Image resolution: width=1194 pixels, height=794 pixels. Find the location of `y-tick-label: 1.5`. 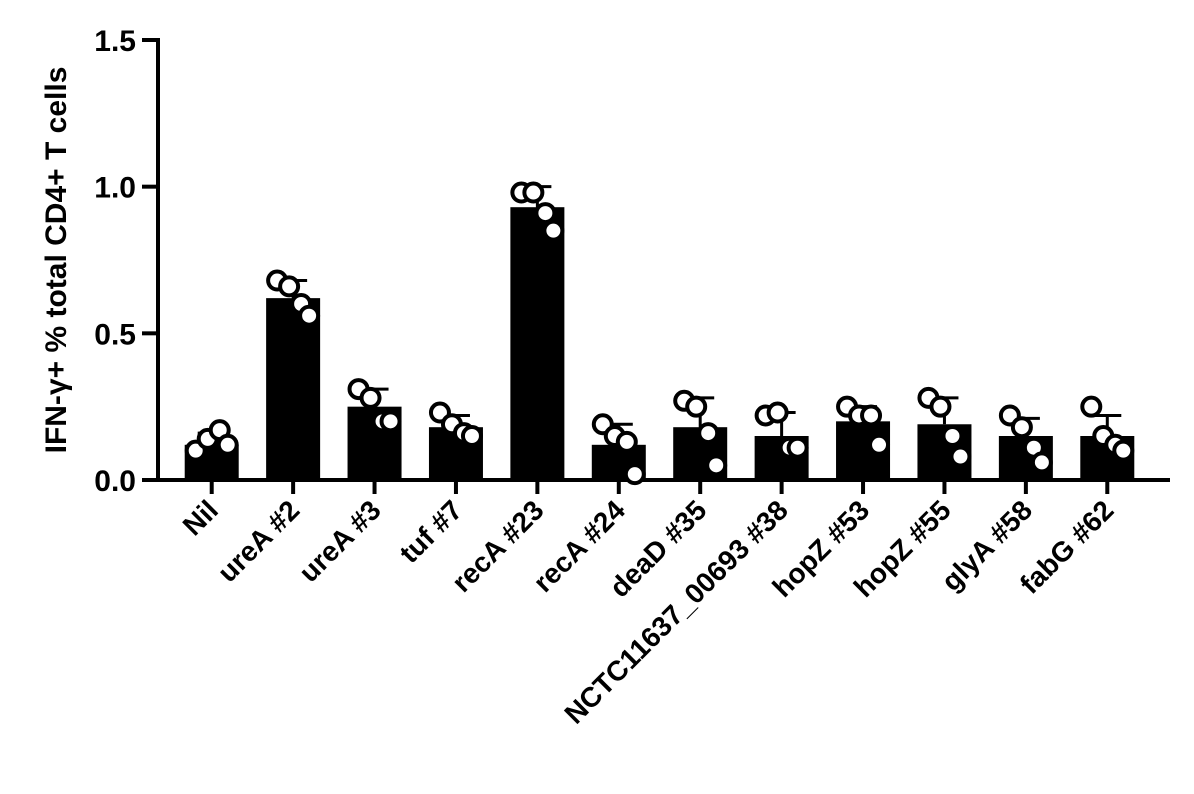

y-tick-label: 1.5 is located at coordinates (115, 41).